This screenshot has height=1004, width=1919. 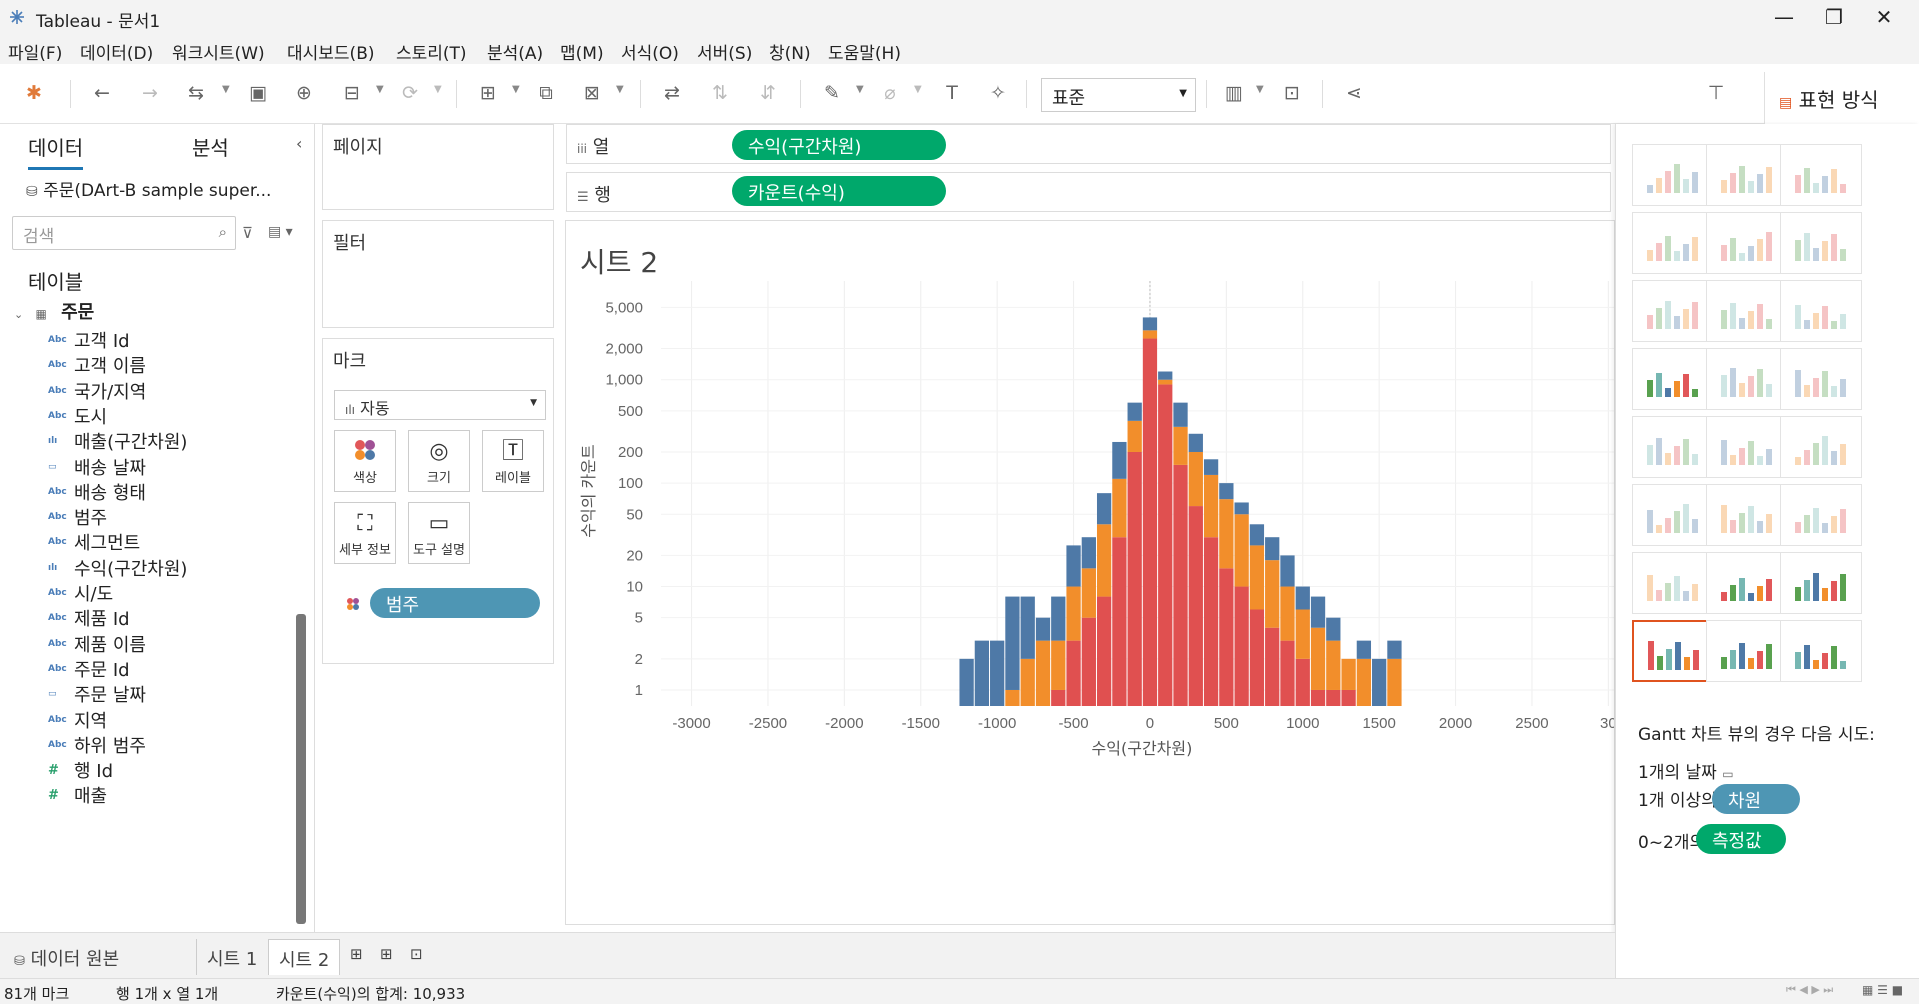 What do you see at coordinates (247, 233) in the screenshot?
I see `filter-icon: ⊽` at bounding box center [247, 233].